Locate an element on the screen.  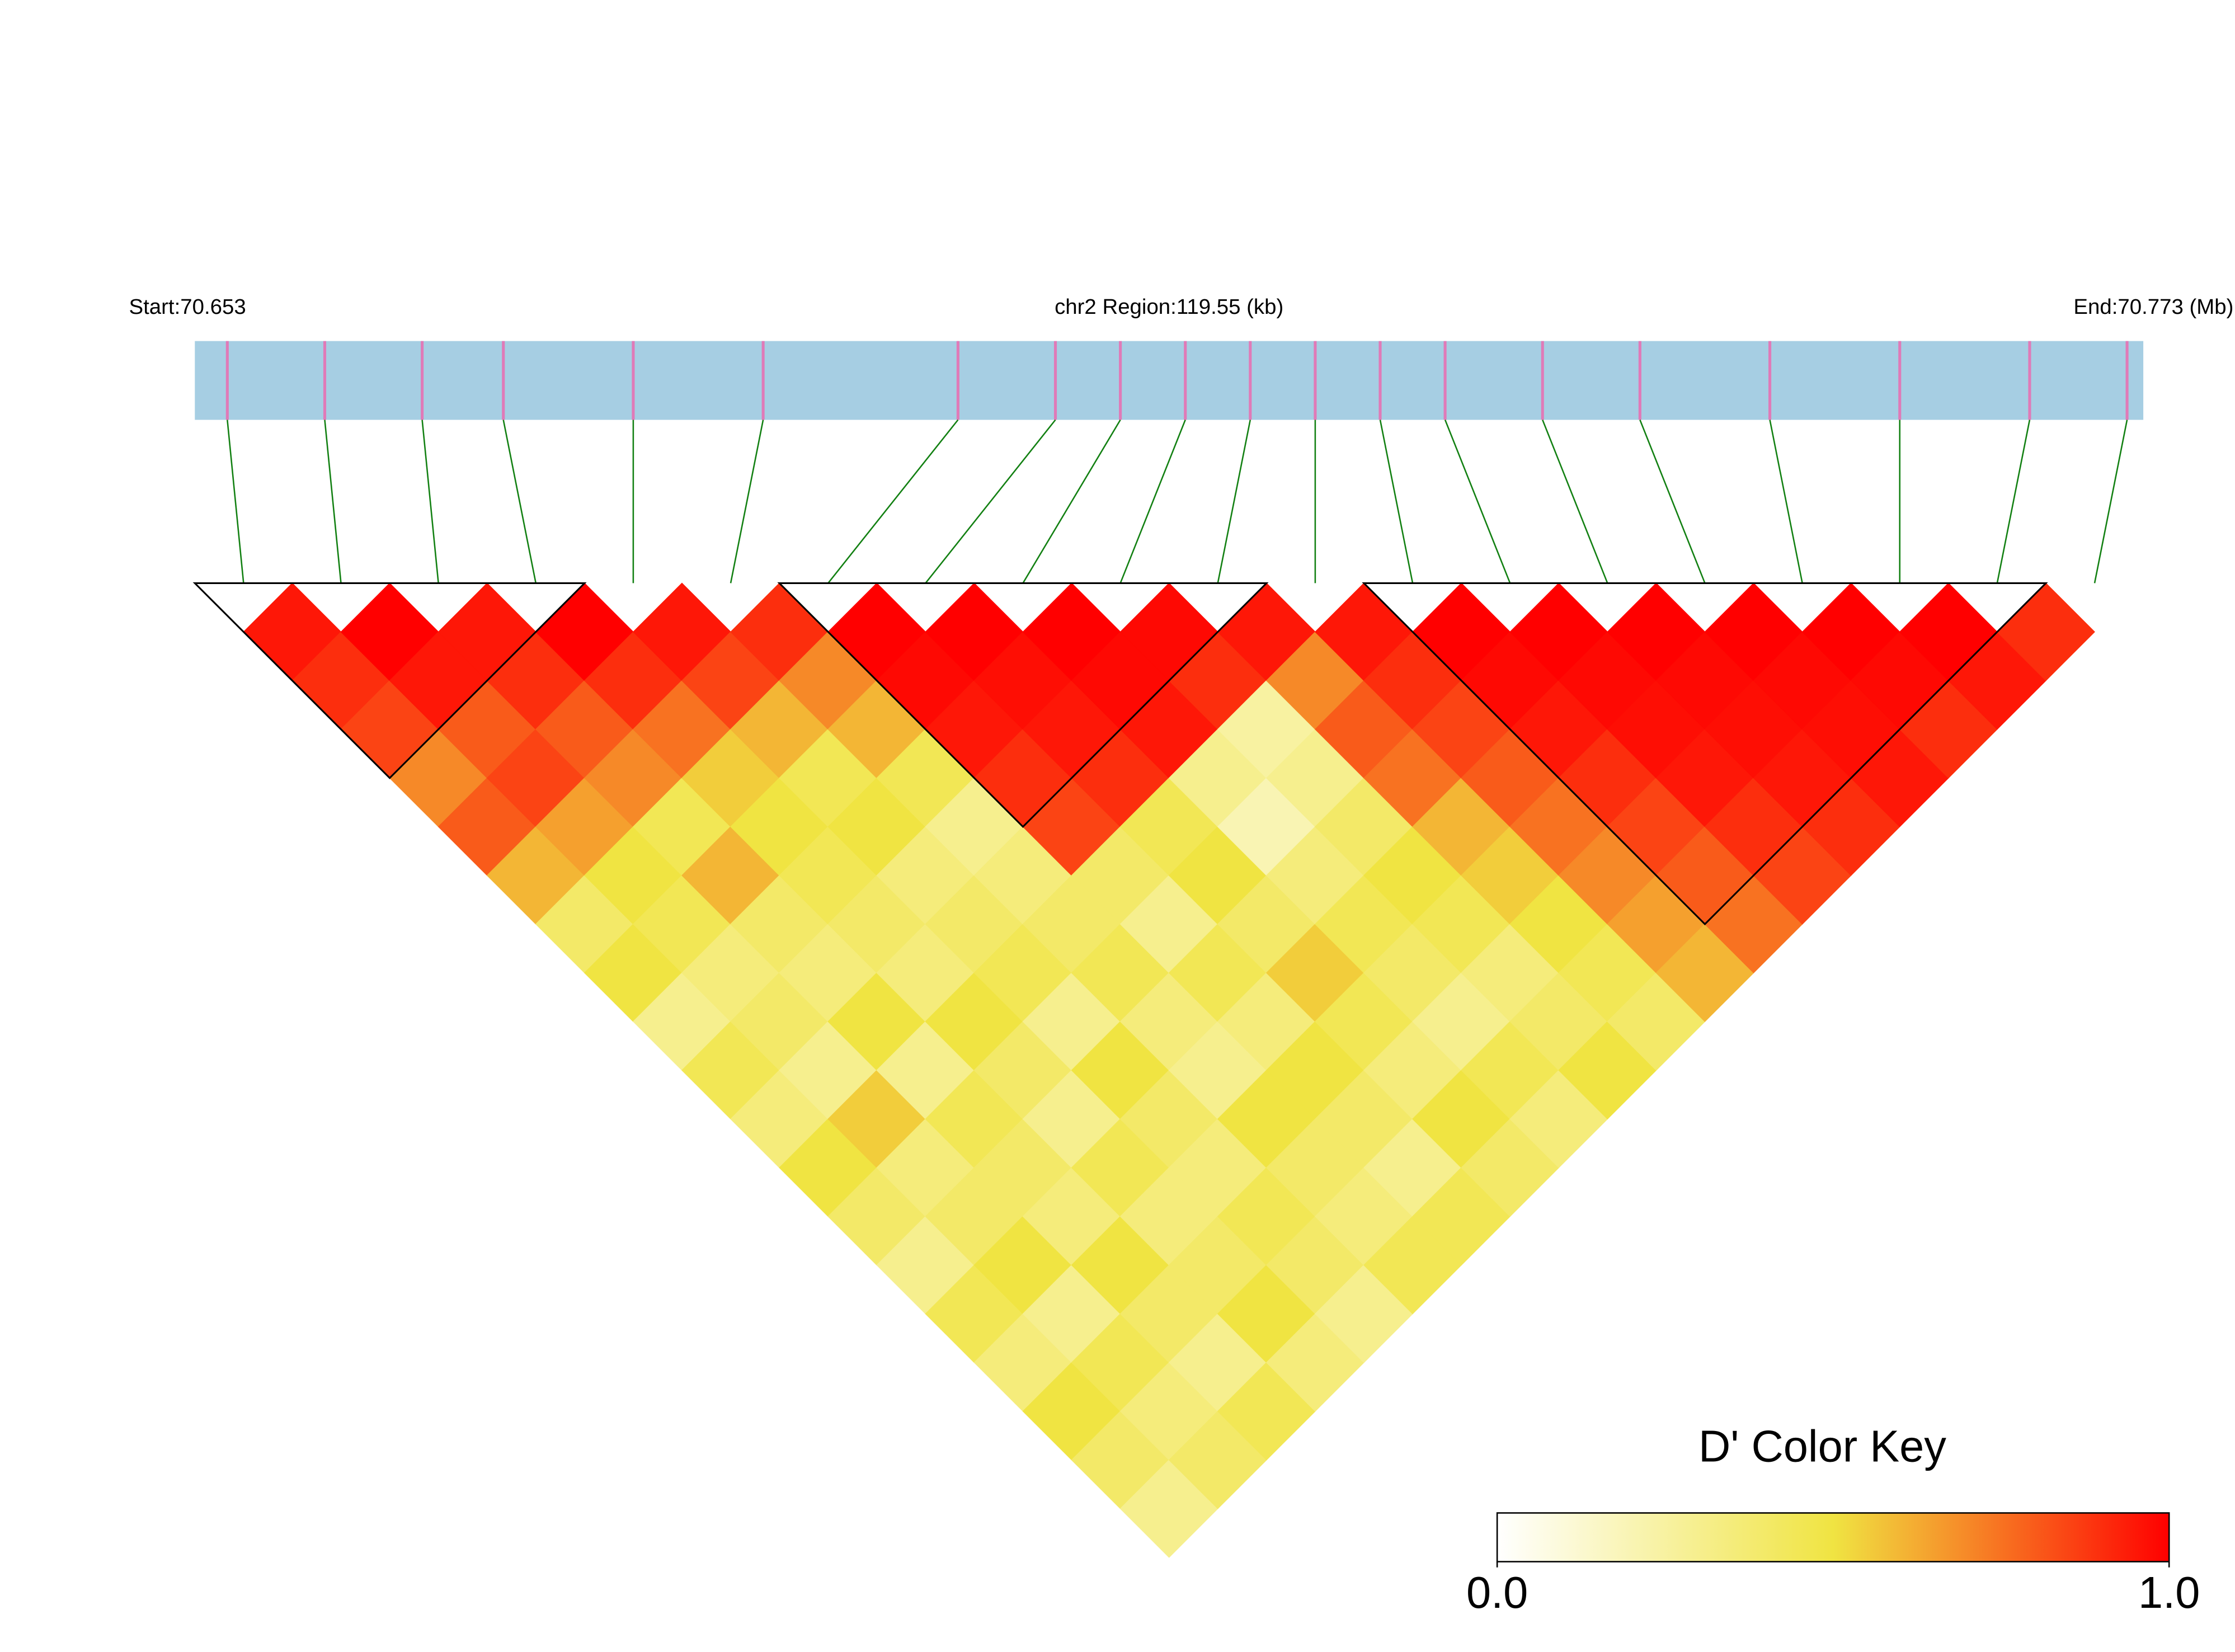
key-tick-label: 0.0 is located at coordinates (1497, 1593).